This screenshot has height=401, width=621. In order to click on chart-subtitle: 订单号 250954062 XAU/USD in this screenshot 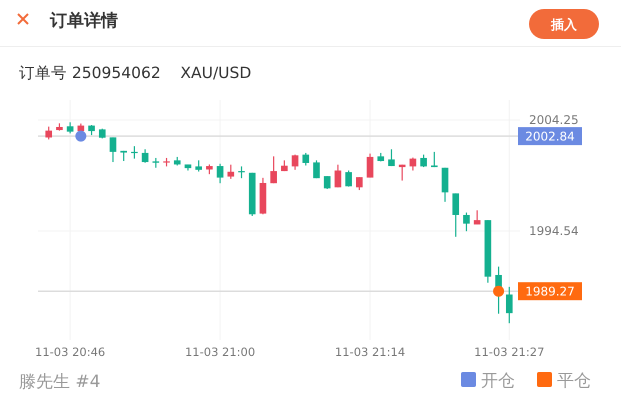, I will do `click(135, 73)`.